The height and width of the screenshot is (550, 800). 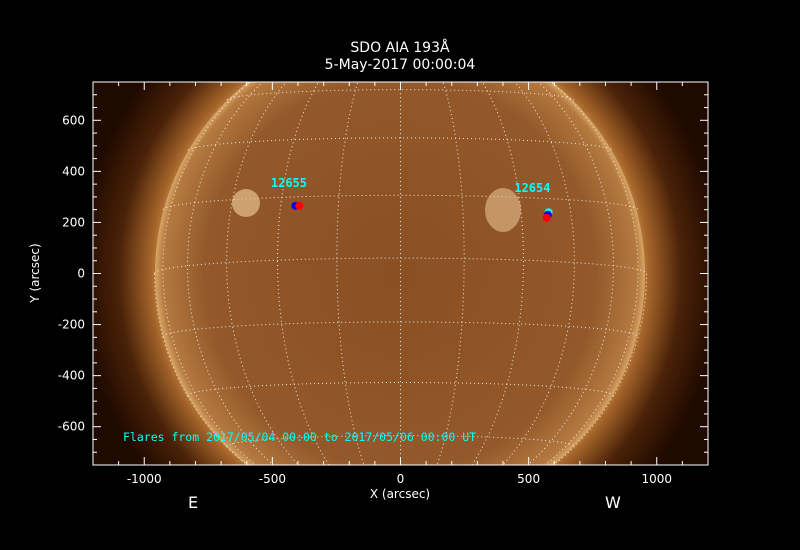 I want to click on region-label-12654: 12654, so click(x=532, y=188).